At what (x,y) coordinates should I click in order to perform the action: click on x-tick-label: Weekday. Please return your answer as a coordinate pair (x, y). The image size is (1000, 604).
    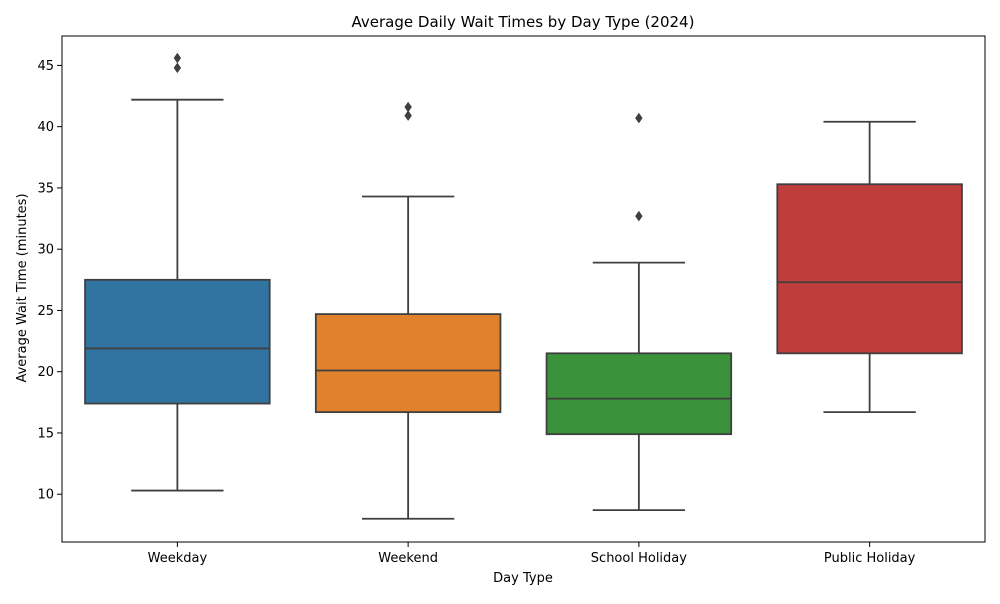
    Looking at the image, I should click on (178, 558).